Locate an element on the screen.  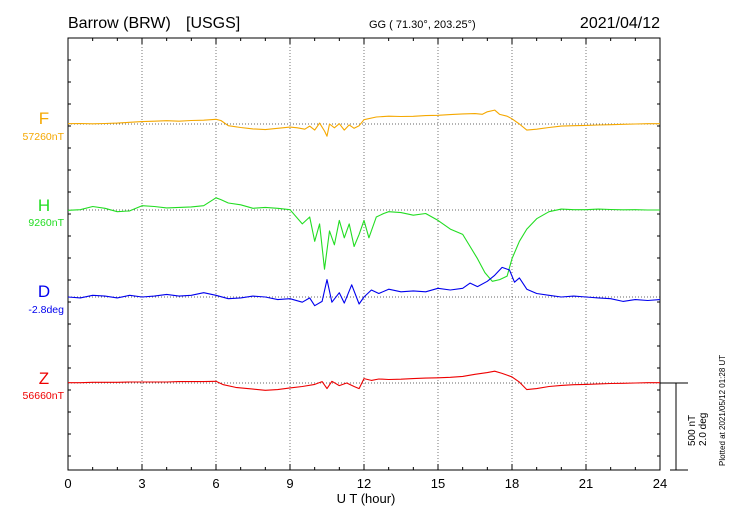
series-baseline-d: -2.8deg is located at coordinates (46, 310).